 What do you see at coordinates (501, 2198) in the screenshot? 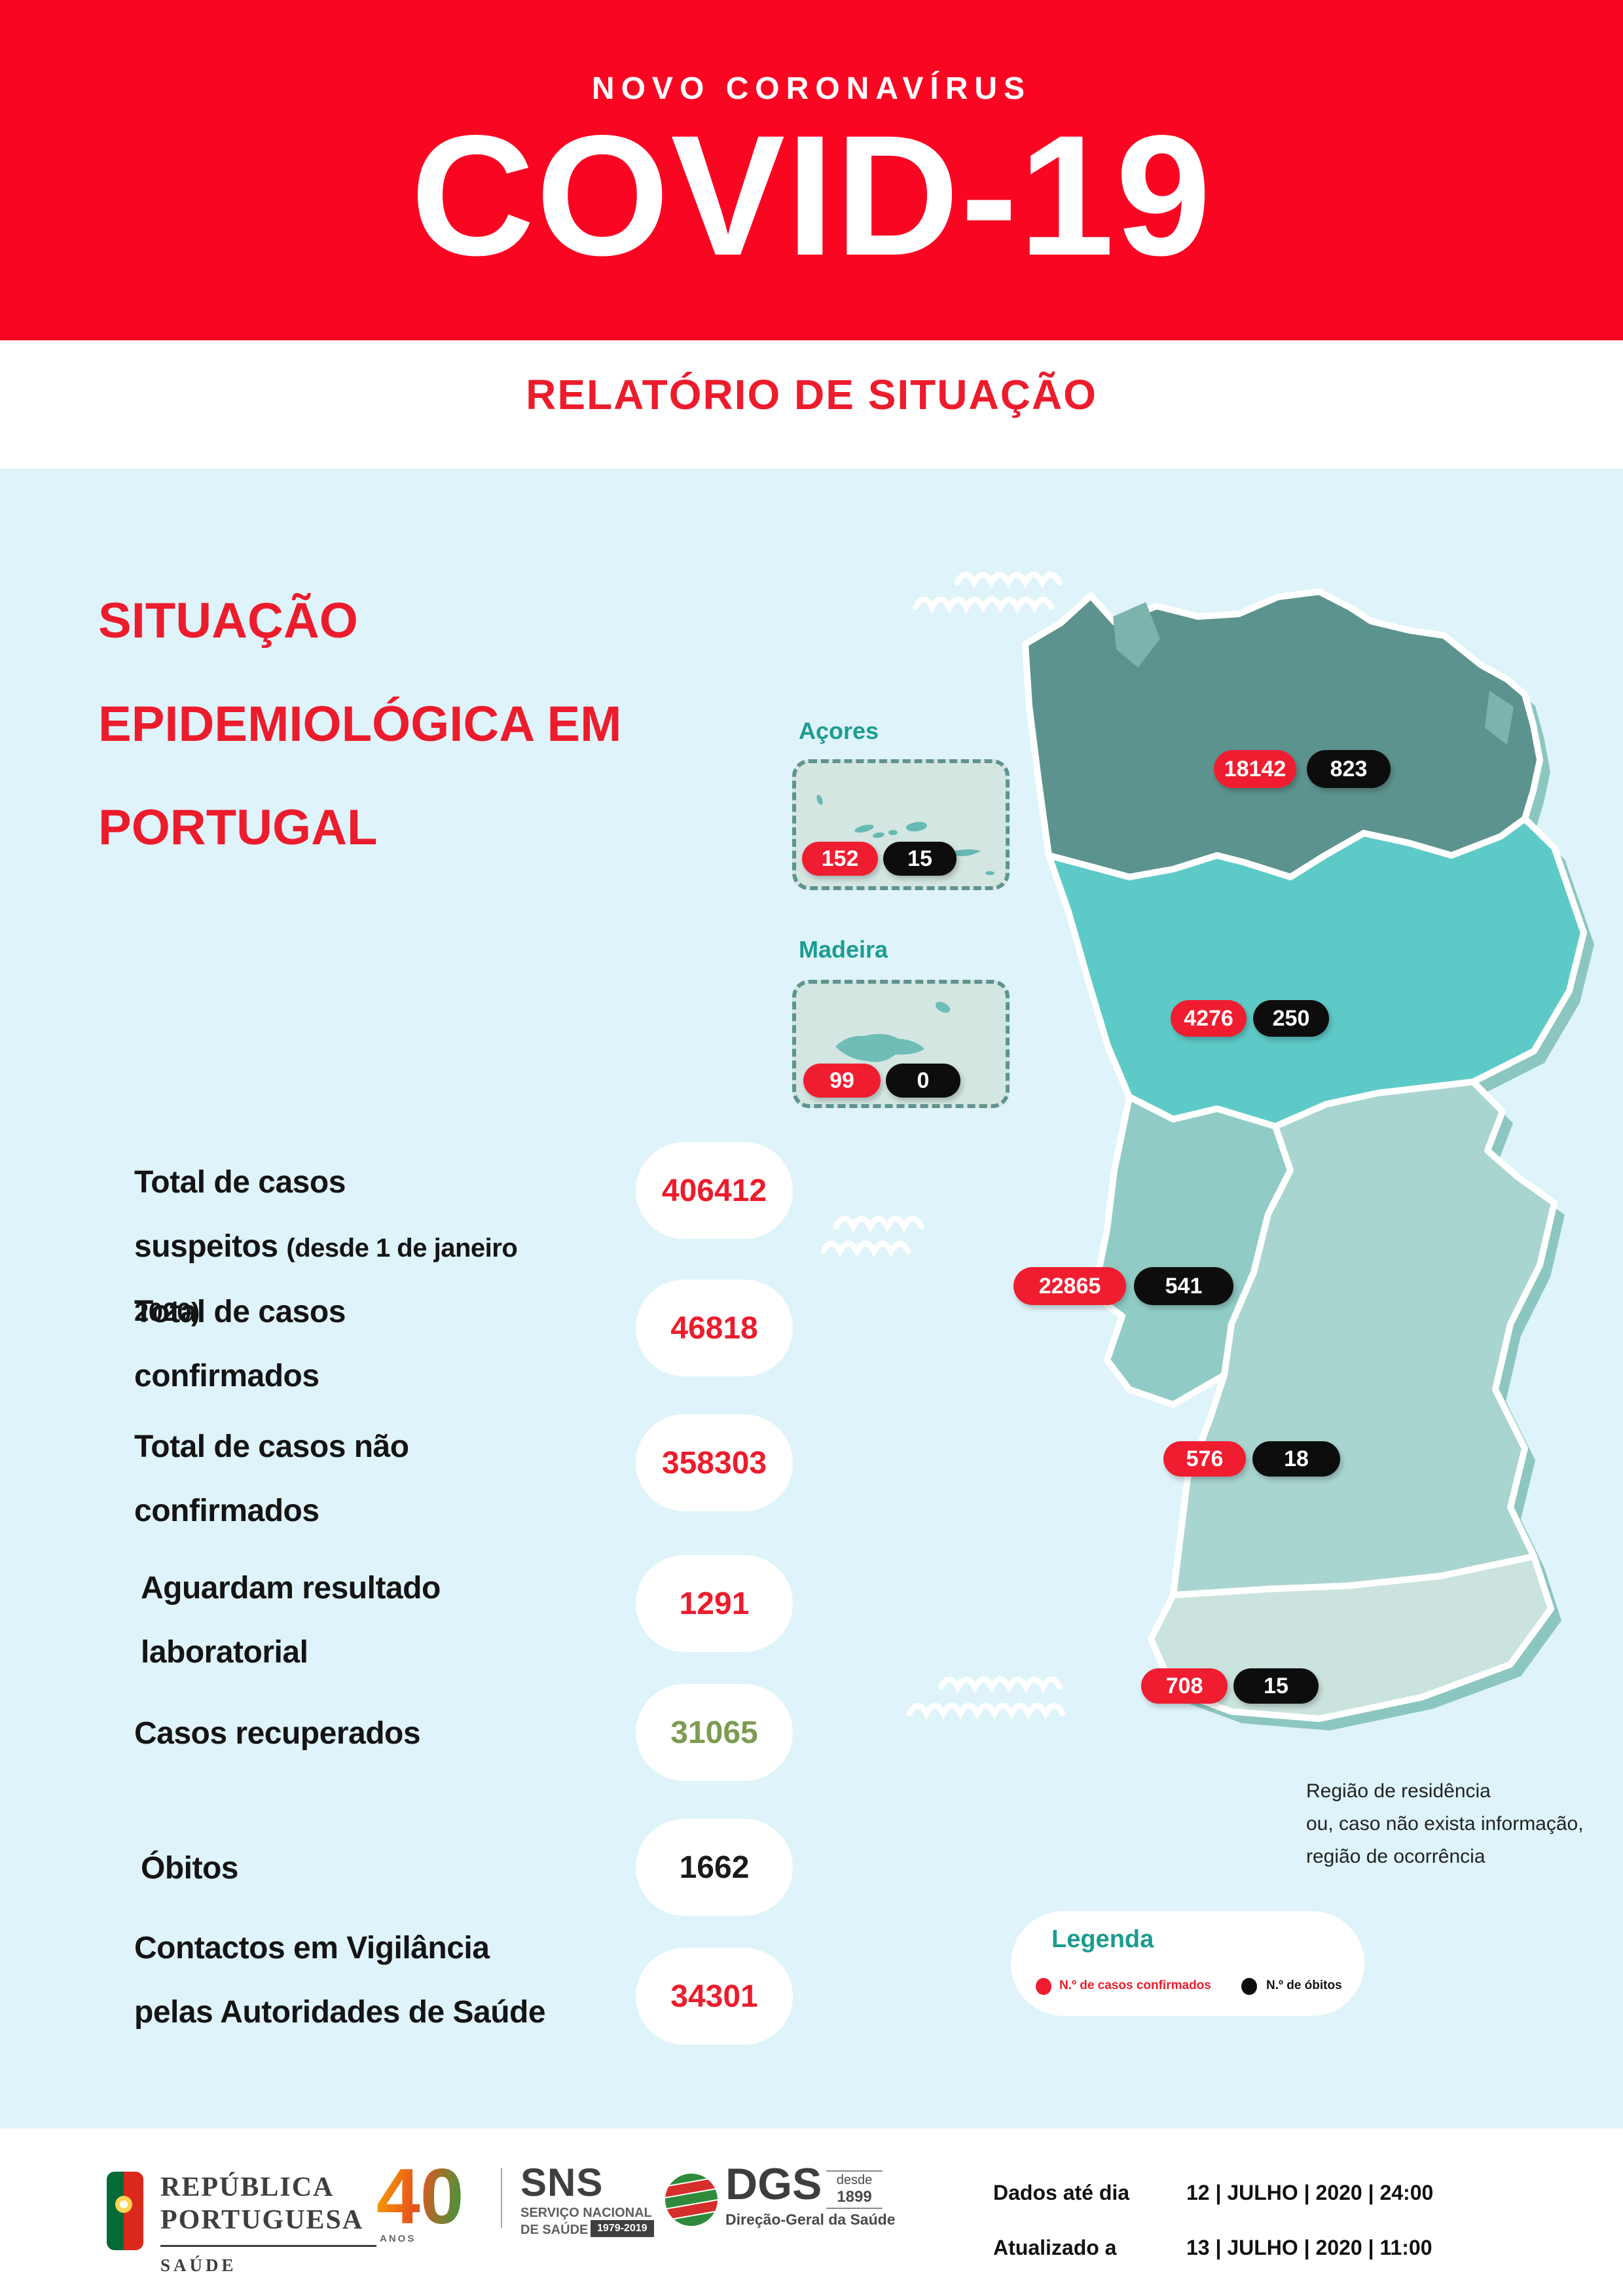
I see `footer-divider` at bounding box center [501, 2198].